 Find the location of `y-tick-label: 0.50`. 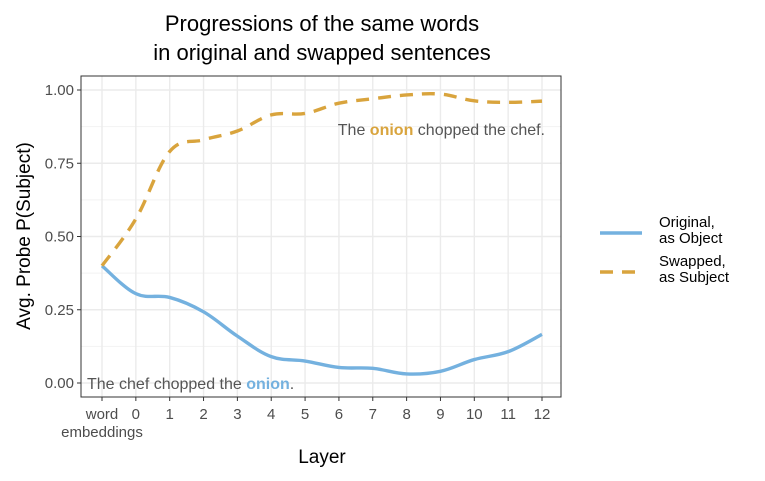

y-tick-label: 0.50 is located at coordinates (59, 237).